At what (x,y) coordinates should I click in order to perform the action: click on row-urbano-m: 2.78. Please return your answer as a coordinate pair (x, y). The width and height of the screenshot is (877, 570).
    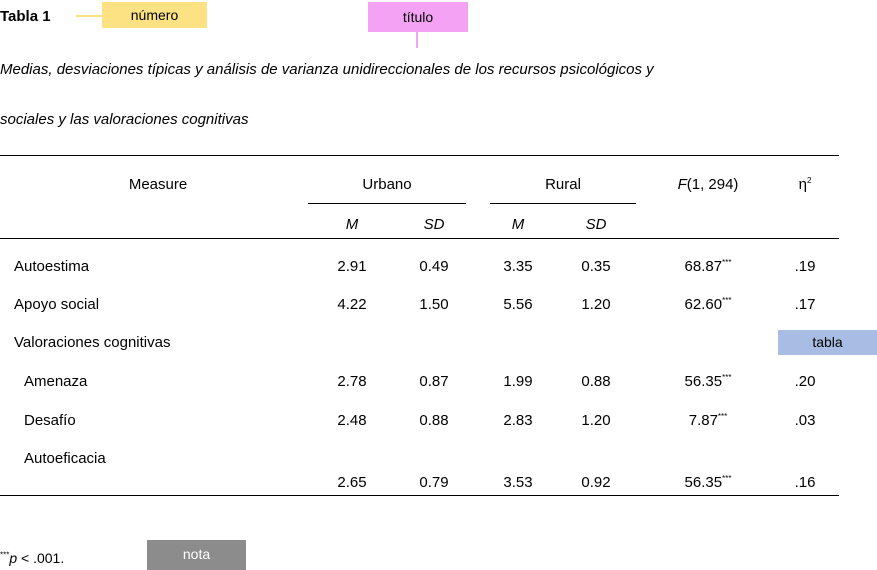
    Looking at the image, I should click on (352, 381).